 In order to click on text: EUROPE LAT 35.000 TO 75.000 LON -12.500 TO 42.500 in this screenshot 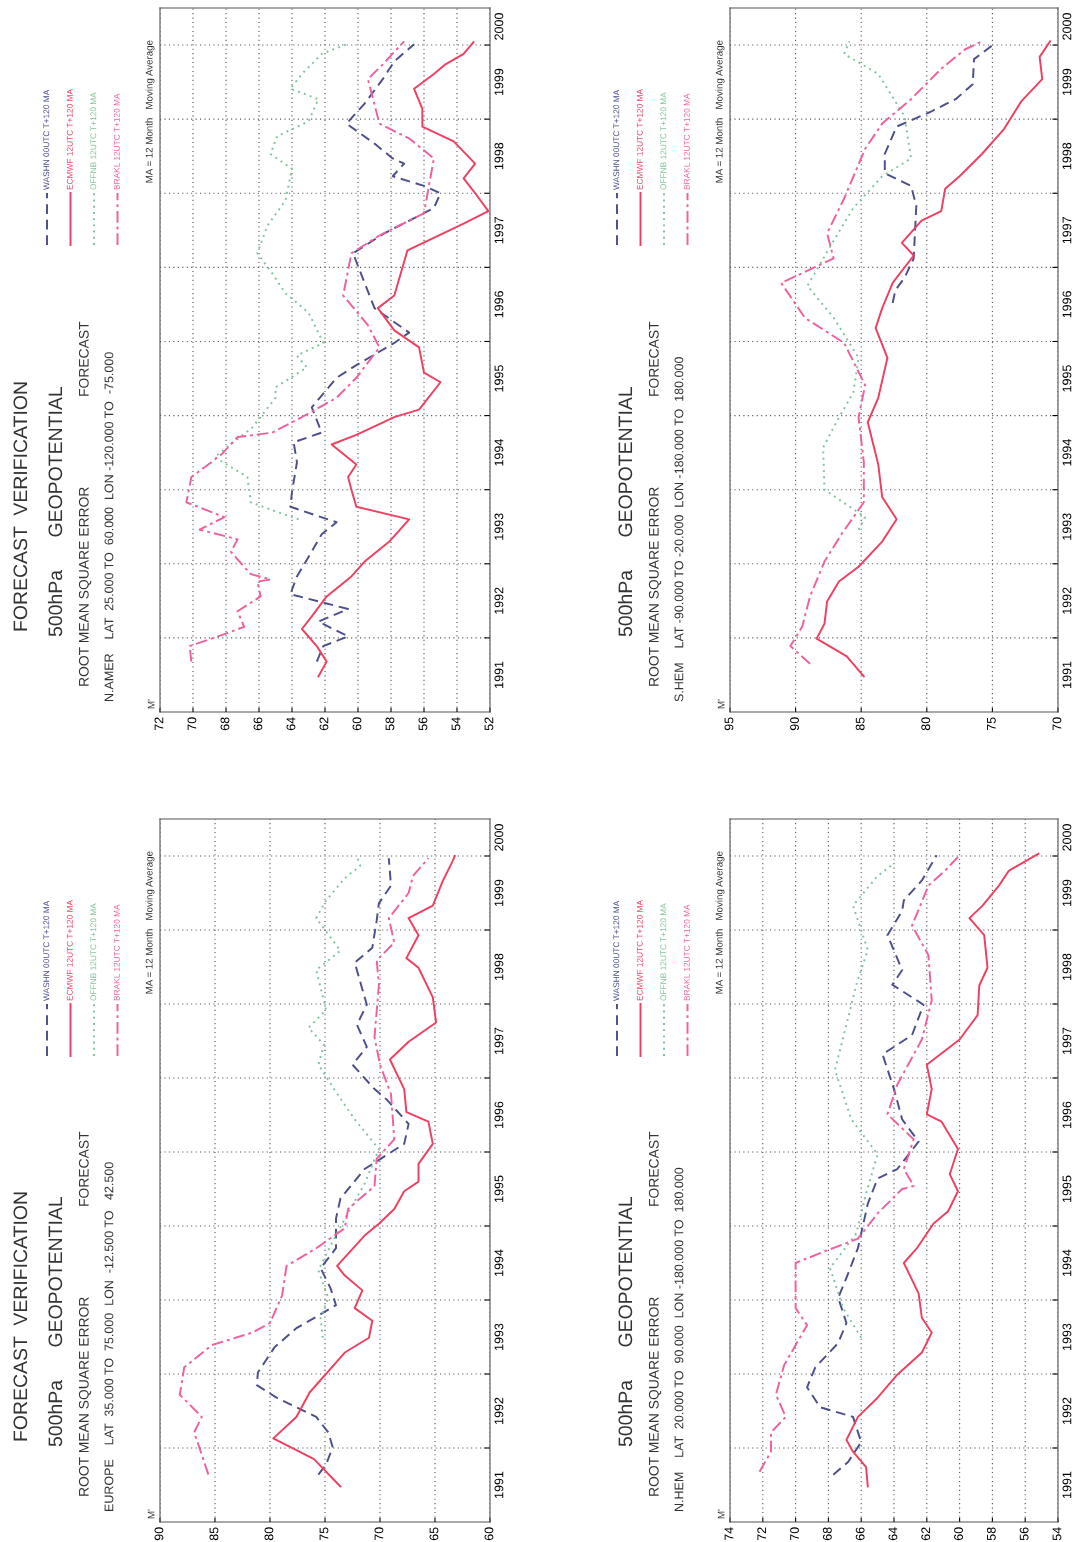, I will do `click(109, 1336)`.